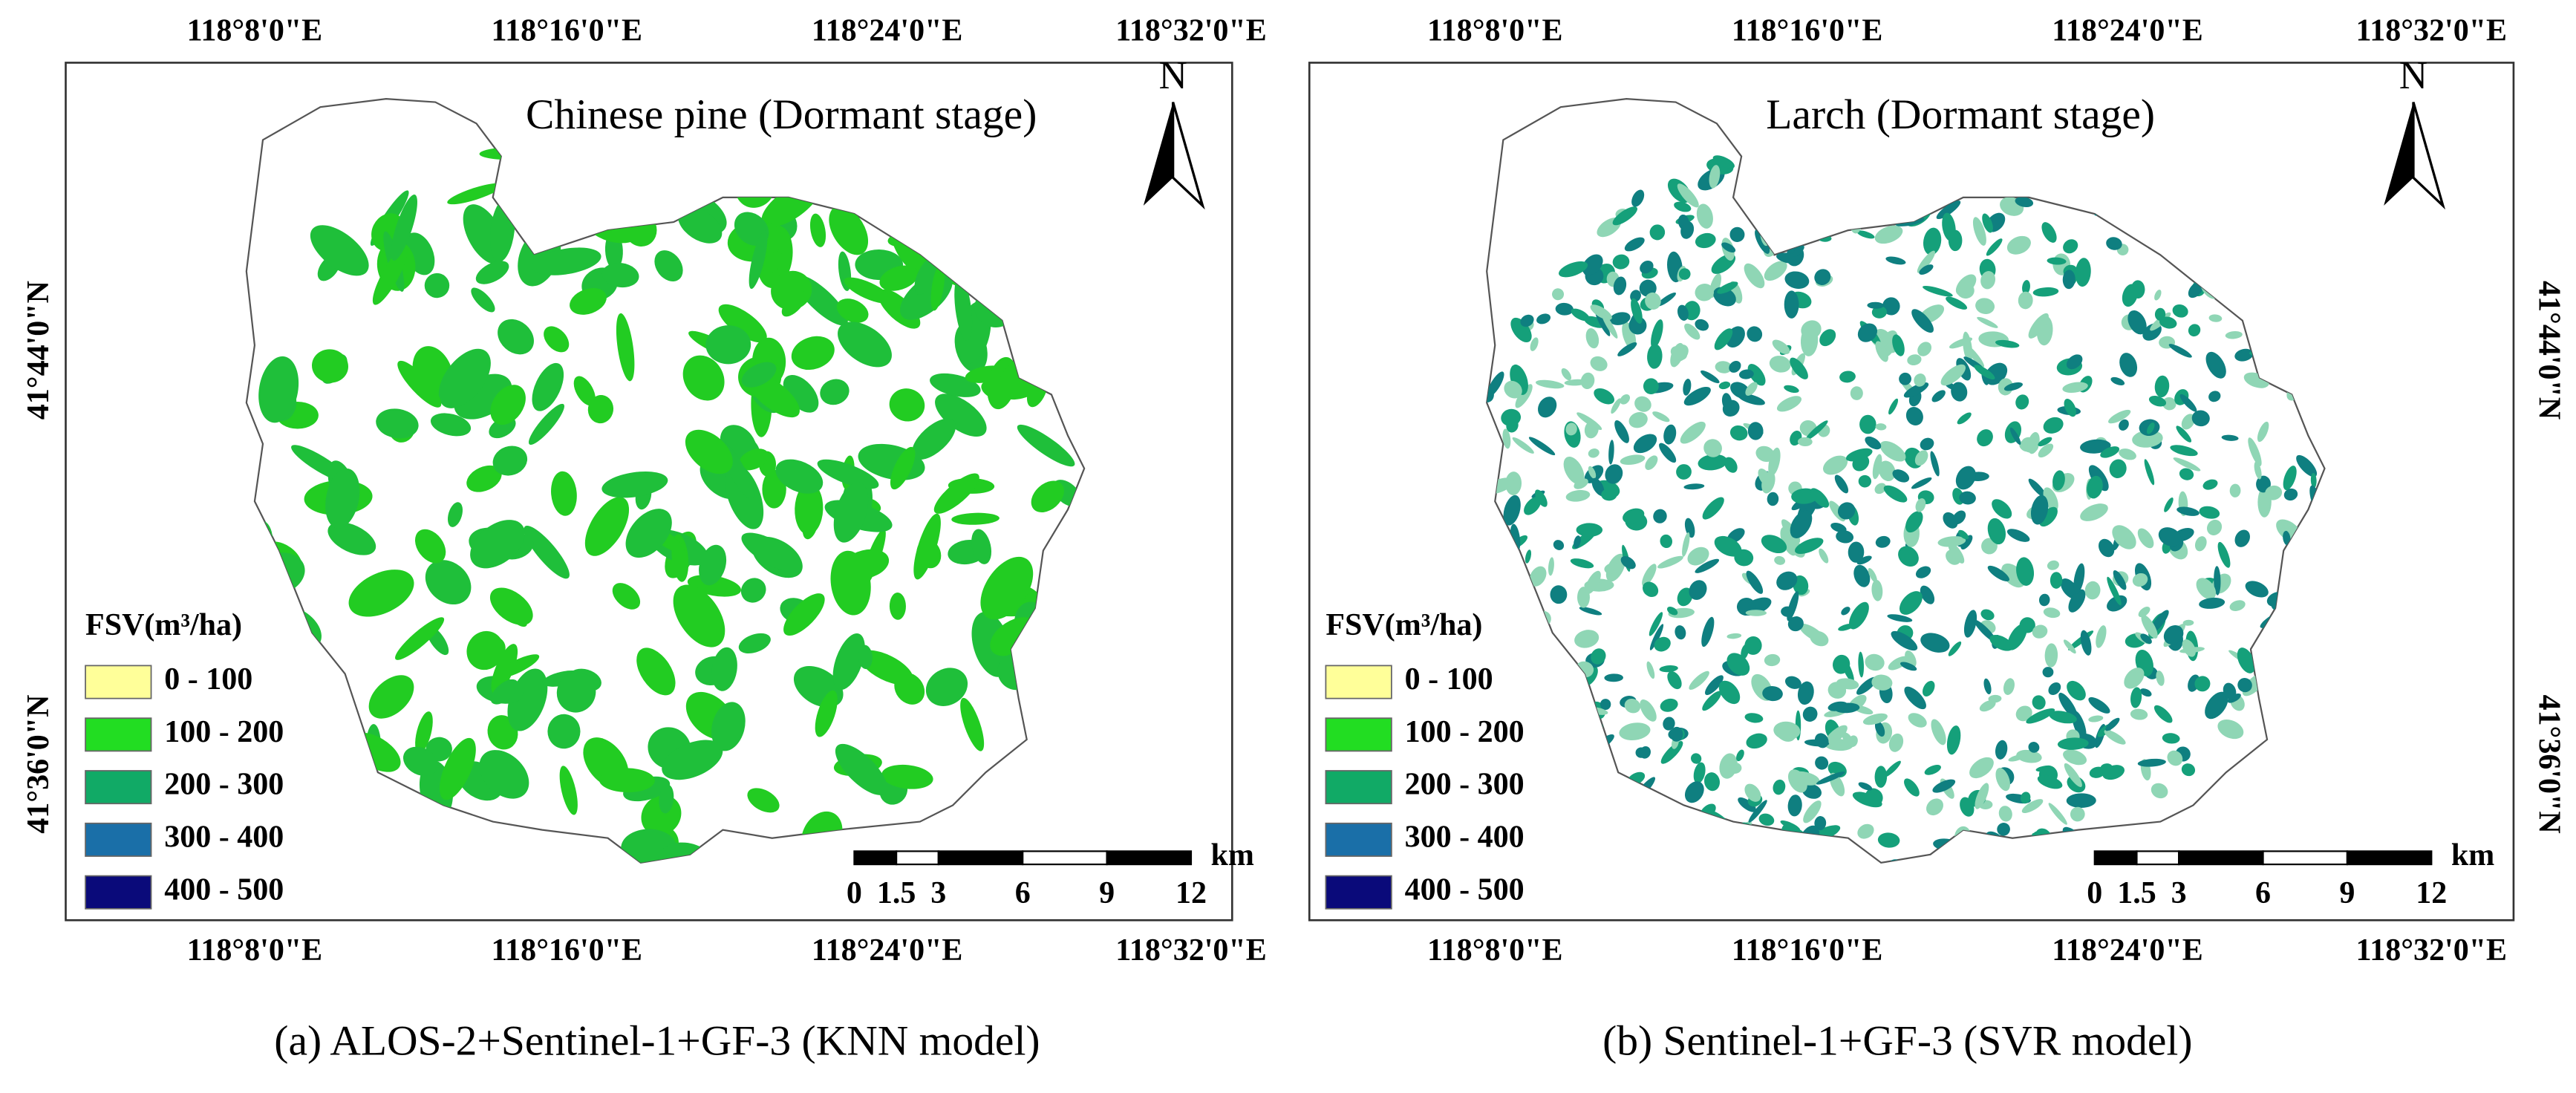  Describe the element at coordinates (2398, 154) in the screenshot. I see `north-arrow` at that location.